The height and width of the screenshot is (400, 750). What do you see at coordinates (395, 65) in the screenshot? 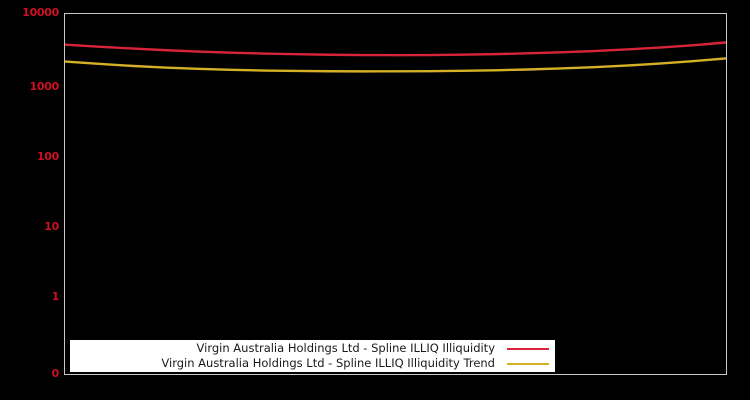
I see `series-line-illiquidity-trend` at bounding box center [395, 65].